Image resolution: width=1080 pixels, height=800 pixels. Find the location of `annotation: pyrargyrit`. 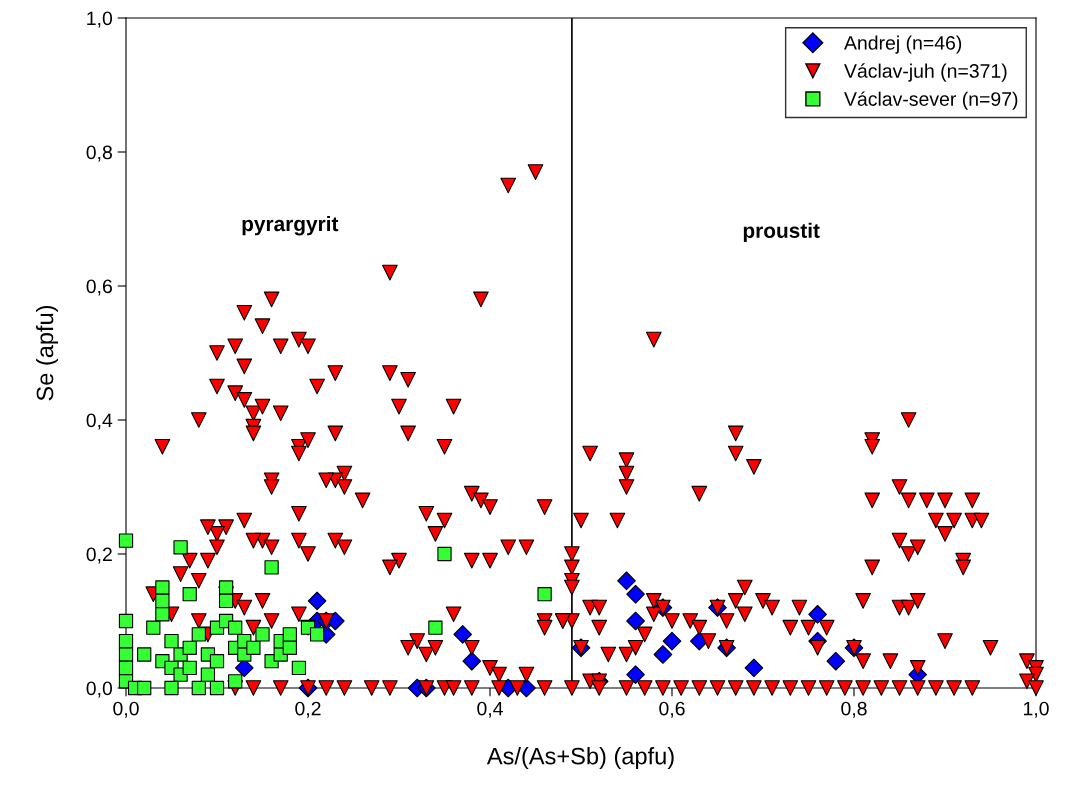

annotation: pyrargyrit is located at coordinates (290, 225).